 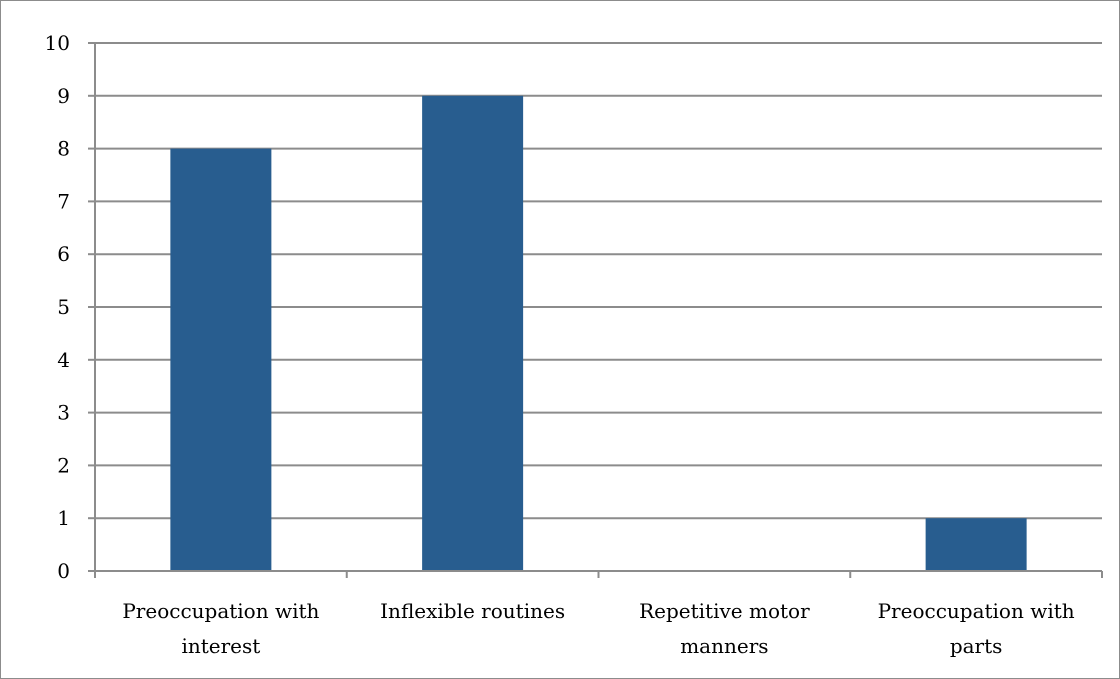 What do you see at coordinates (472, 611) in the screenshot?
I see `x-tick-label: Inflexible routines` at bounding box center [472, 611].